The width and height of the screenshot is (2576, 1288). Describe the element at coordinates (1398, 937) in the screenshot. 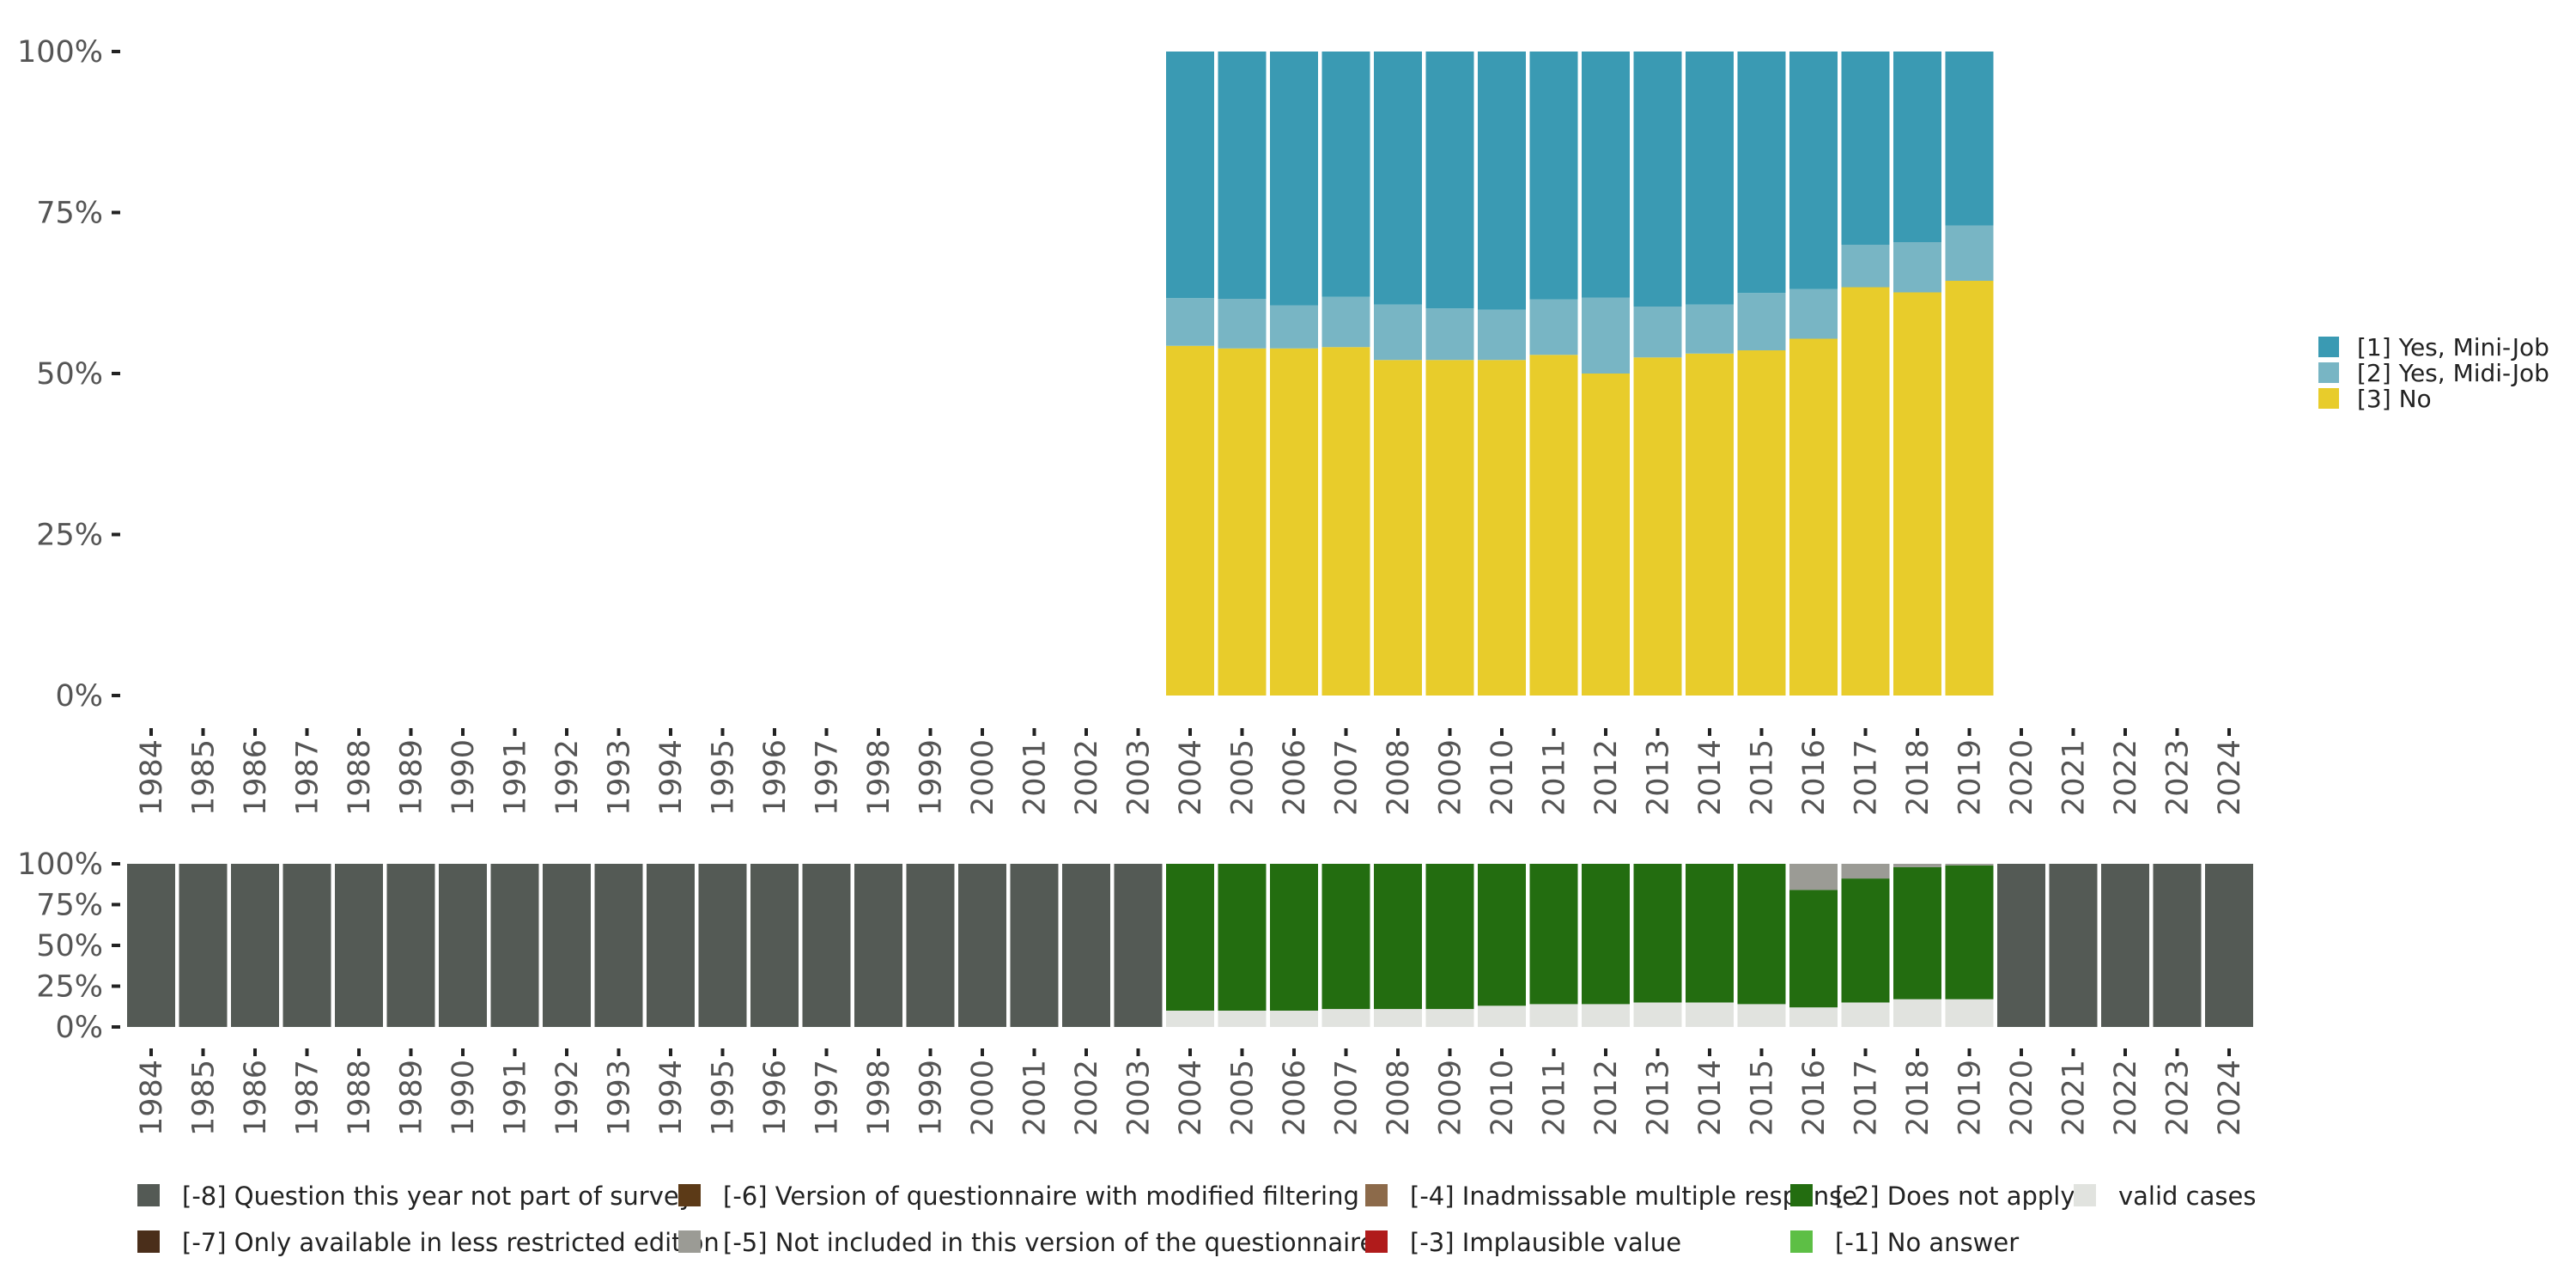

I see `bottom-chart-bar-2008--2-does-not-apply` at that location.